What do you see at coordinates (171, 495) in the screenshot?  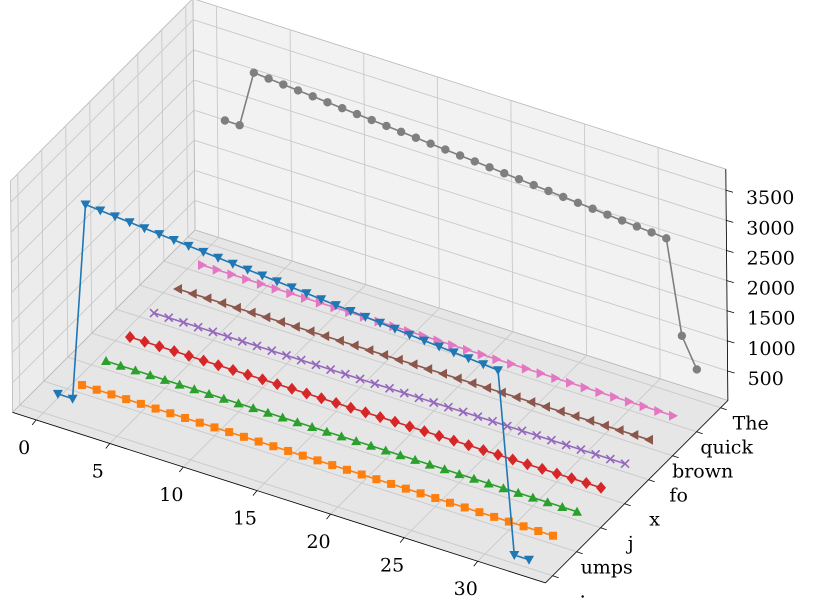 I see `x-tick-label: 10` at bounding box center [171, 495].